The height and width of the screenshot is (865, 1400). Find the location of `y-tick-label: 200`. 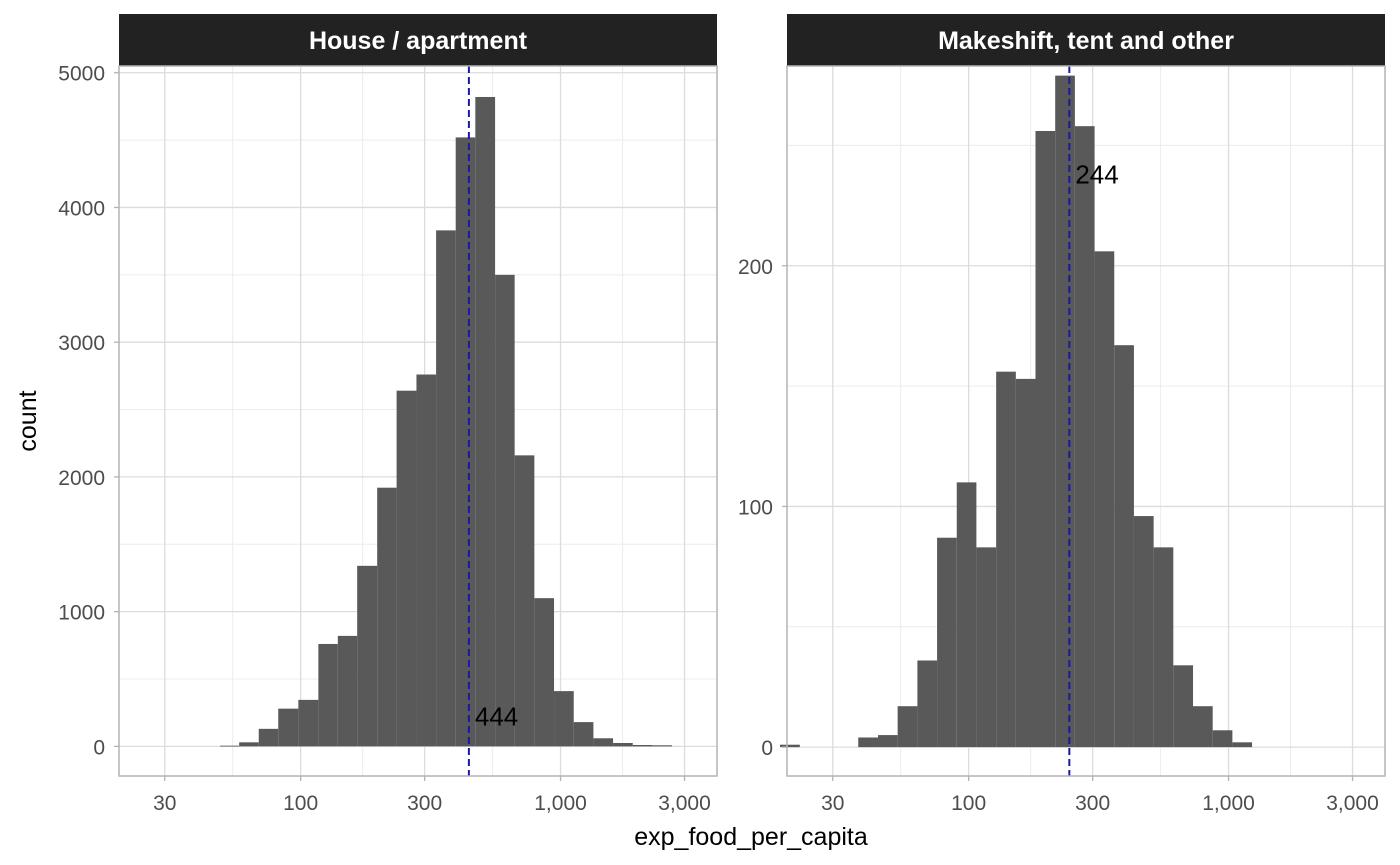

y-tick-label: 200 is located at coordinates (755, 267).